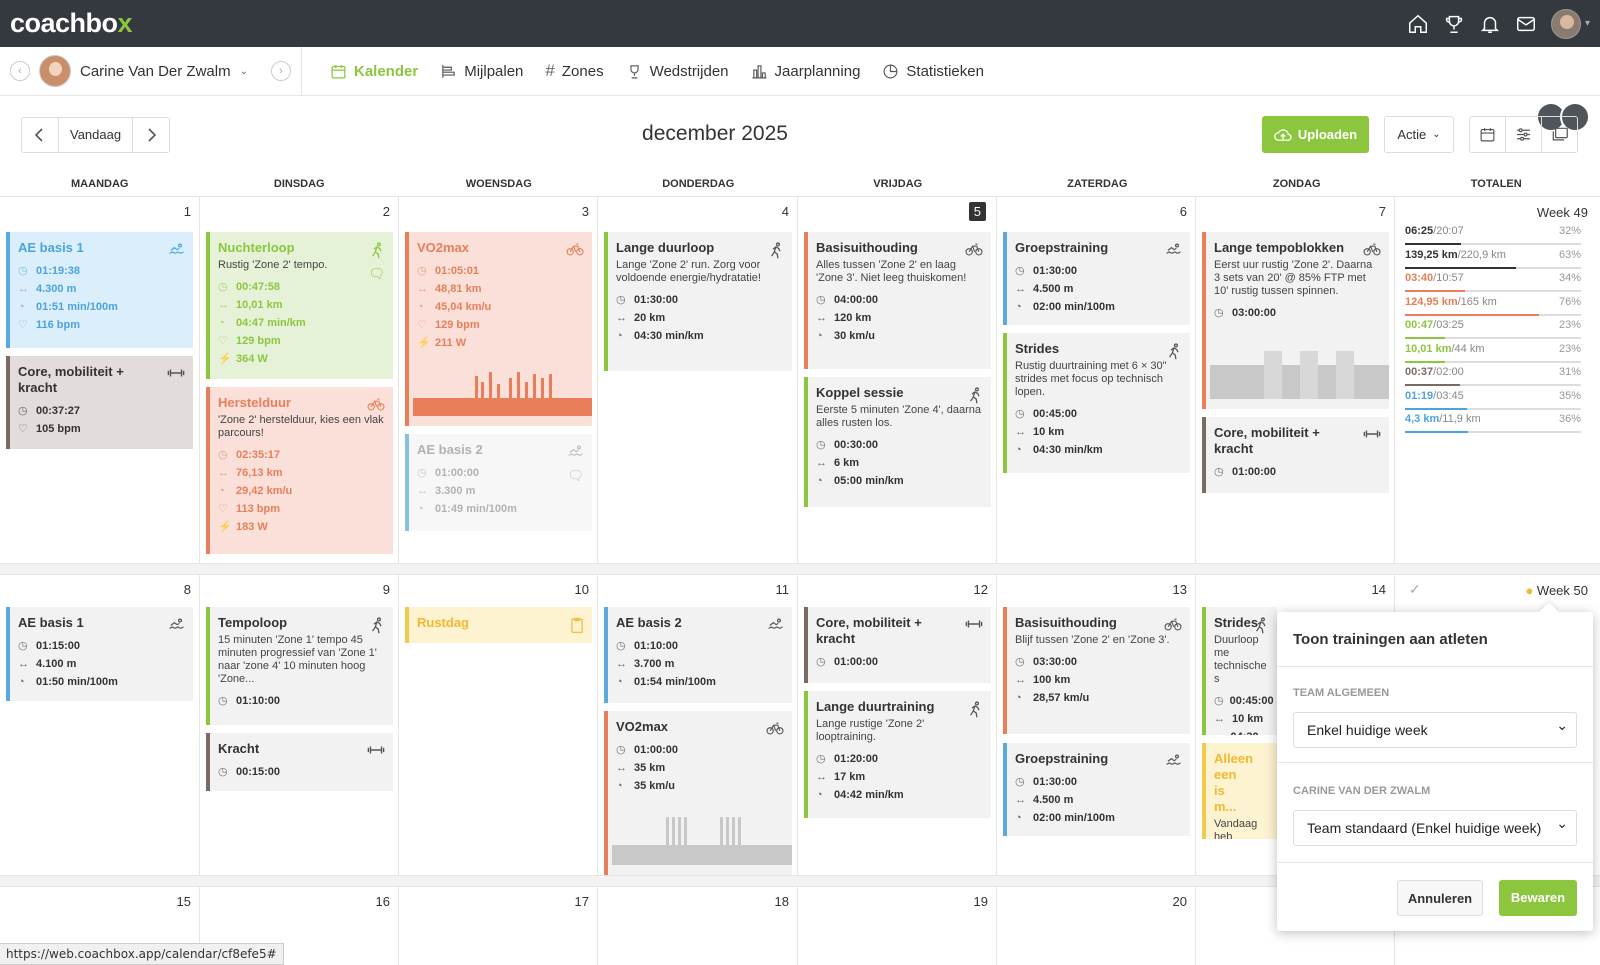 The image size is (1600, 965). Describe the element at coordinates (1096, 926) in the screenshot. I see `day-cell: 20` at that location.